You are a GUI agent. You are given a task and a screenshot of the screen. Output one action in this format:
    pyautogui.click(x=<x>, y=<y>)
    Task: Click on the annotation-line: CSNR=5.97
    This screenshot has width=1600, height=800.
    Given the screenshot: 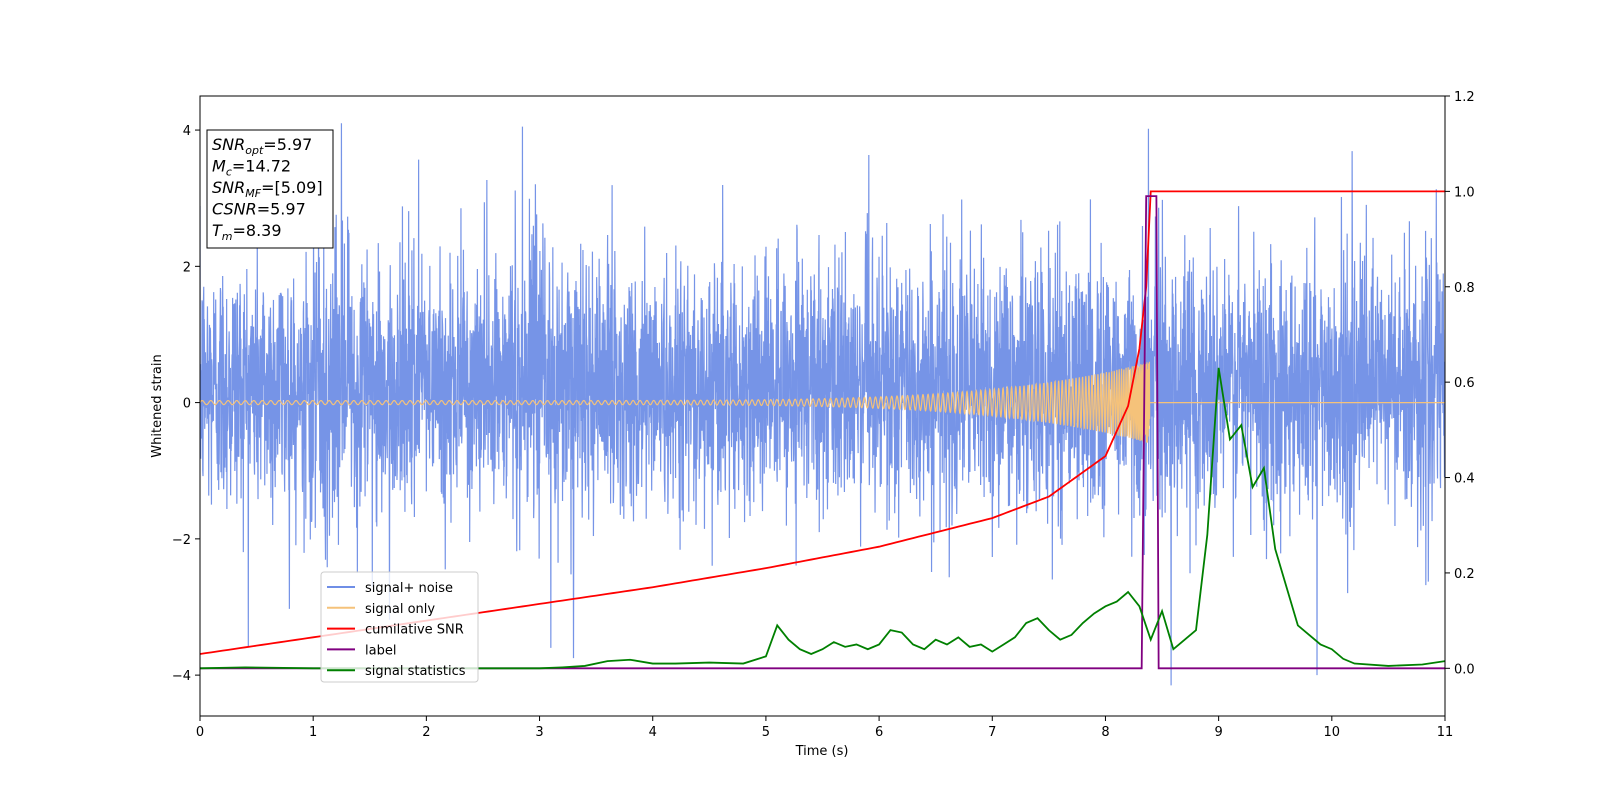 What is the action you would take?
    pyautogui.click(x=259, y=209)
    